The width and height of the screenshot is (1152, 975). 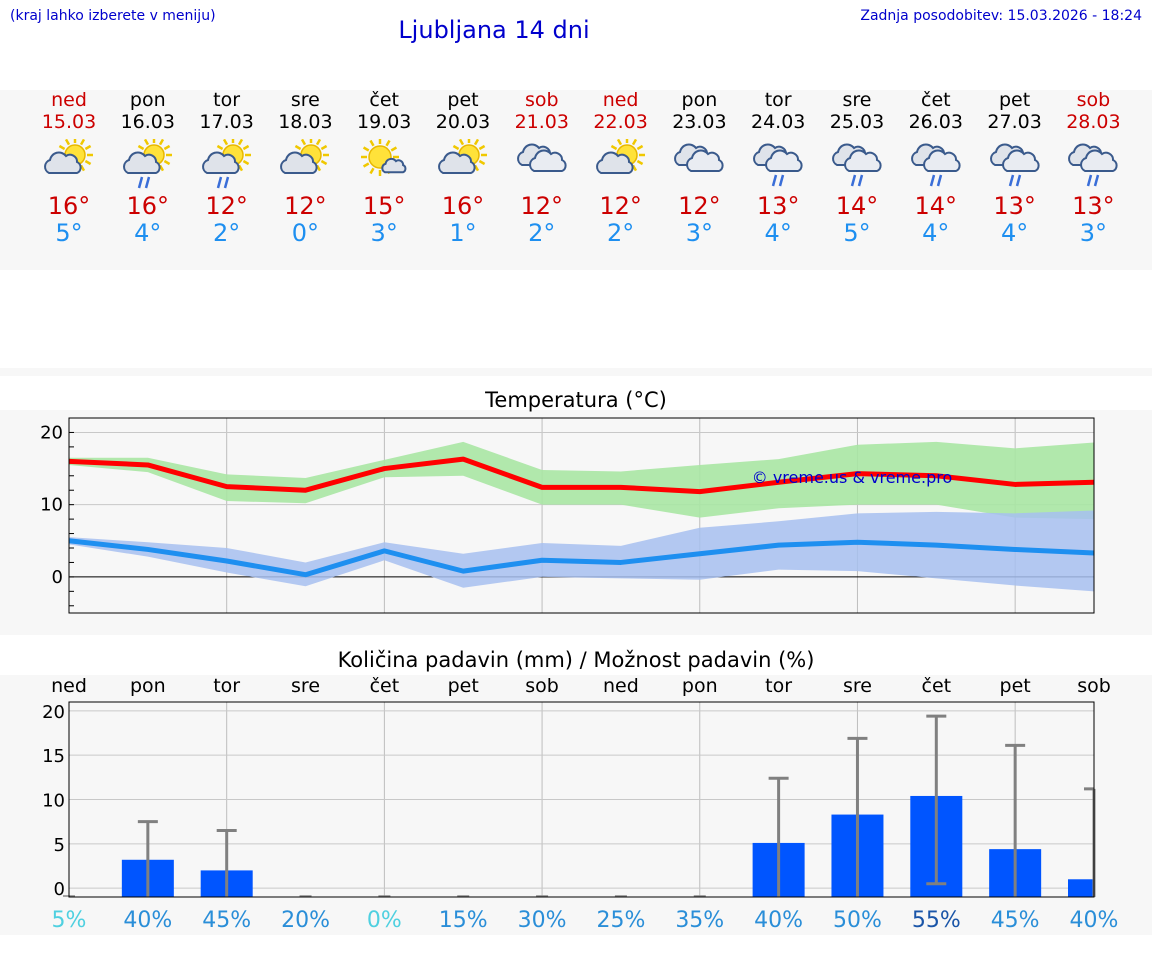 I want to click on x-day-label: tor, so click(x=778, y=686).